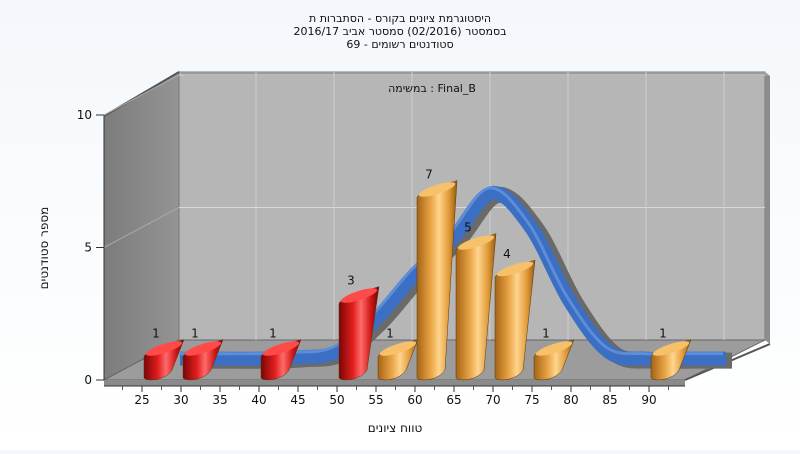 The height and width of the screenshot is (454, 800). What do you see at coordinates (400, 18) in the screenshot?
I see `chart-title-line-1: היסטוגרמת ציונים בקורס - הסתברות ת` at bounding box center [400, 18].